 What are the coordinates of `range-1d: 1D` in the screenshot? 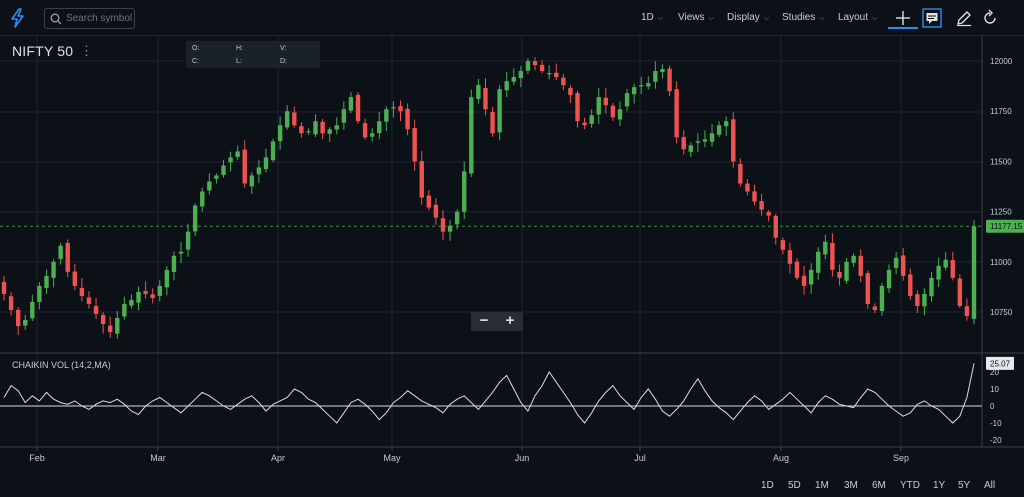 It's located at (767, 485).